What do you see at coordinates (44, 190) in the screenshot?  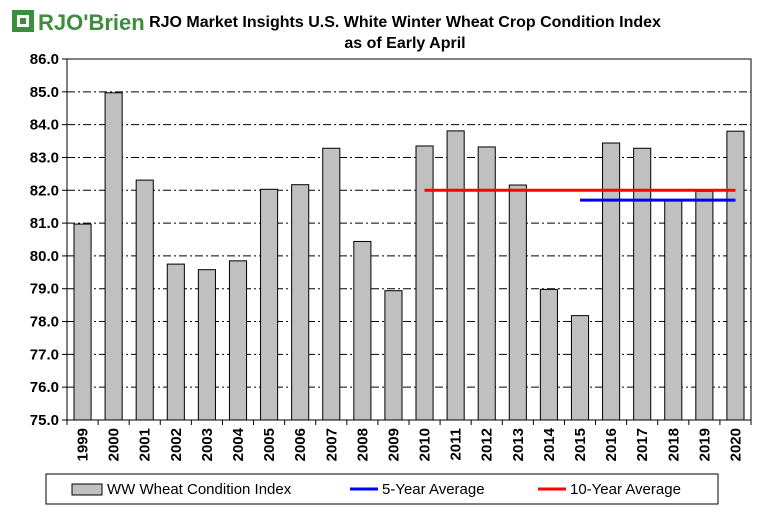 I see `y-tick-label: 82.0` at bounding box center [44, 190].